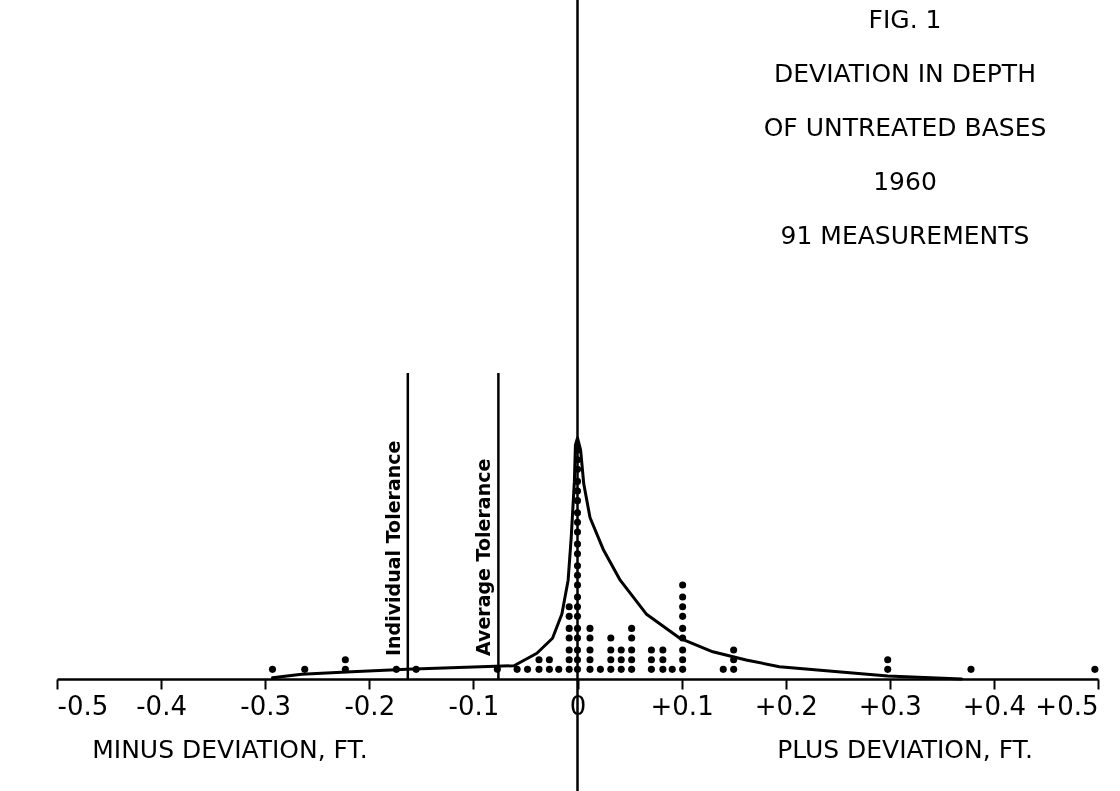 The height and width of the screenshot is (791, 1120). I want to click on x-tick-label: +0.2, so click(786, 705).